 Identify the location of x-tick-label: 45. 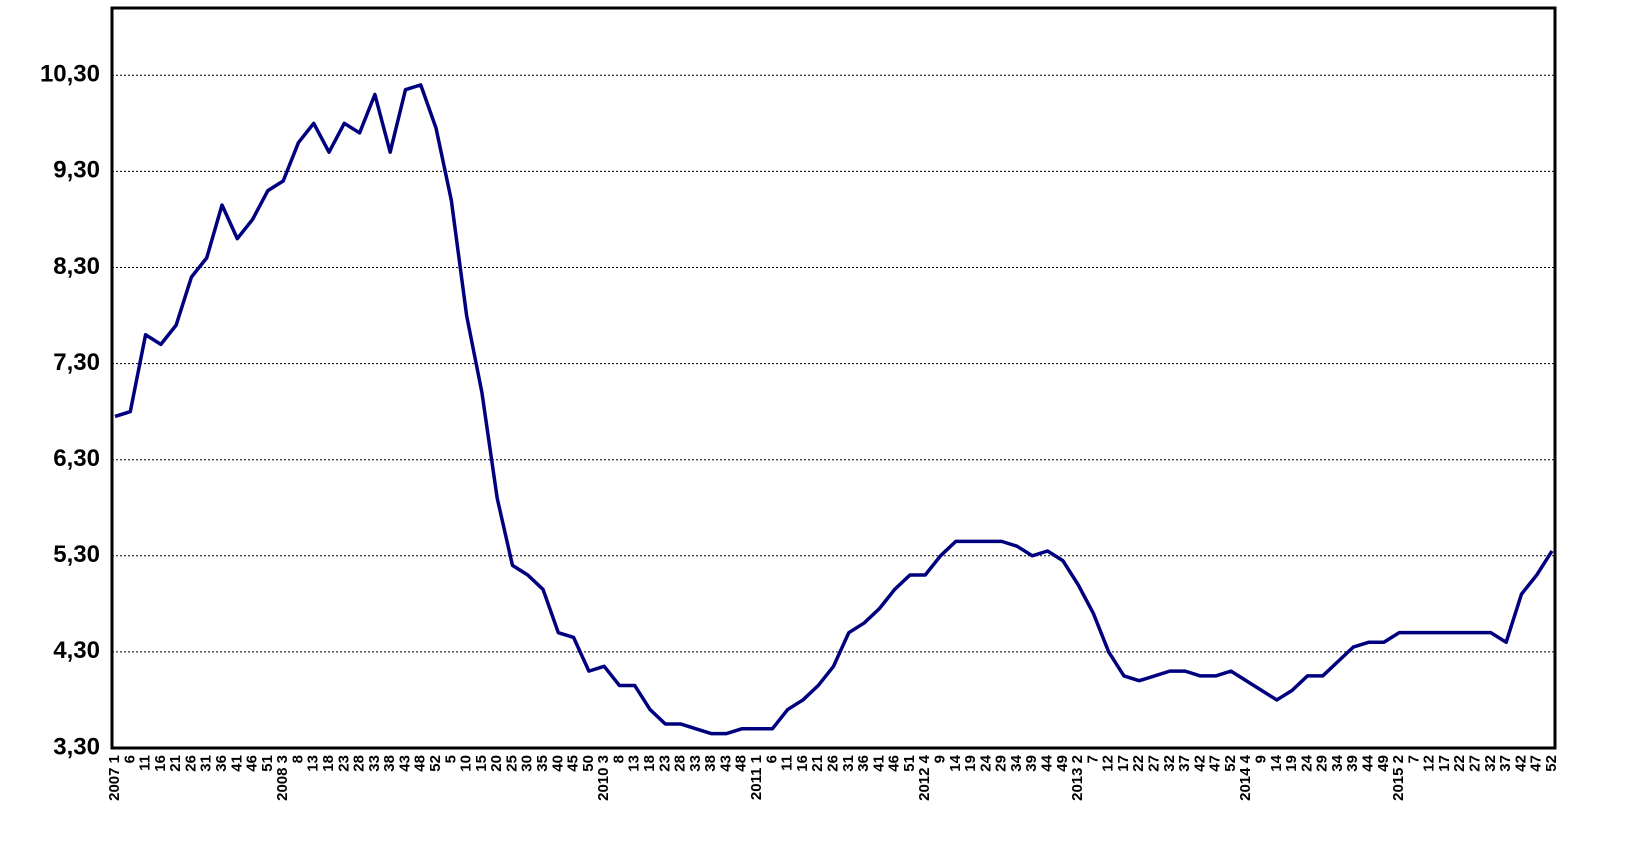
(573, 763).